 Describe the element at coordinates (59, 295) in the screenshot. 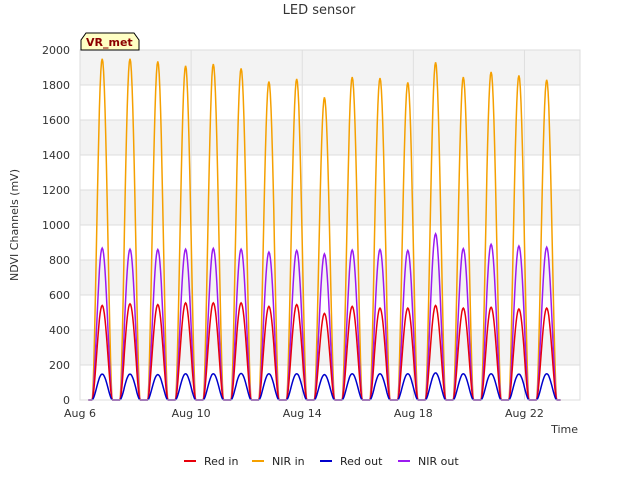

I see `y-tick-label: 600` at that location.